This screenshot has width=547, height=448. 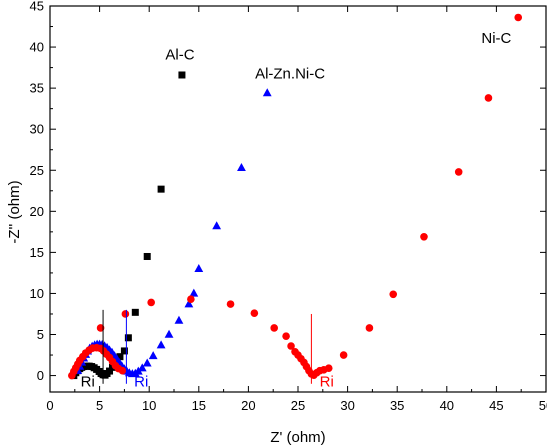 What do you see at coordinates (298, 405) in the screenshot?
I see `x-tick-label: 25` at bounding box center [298, 405].